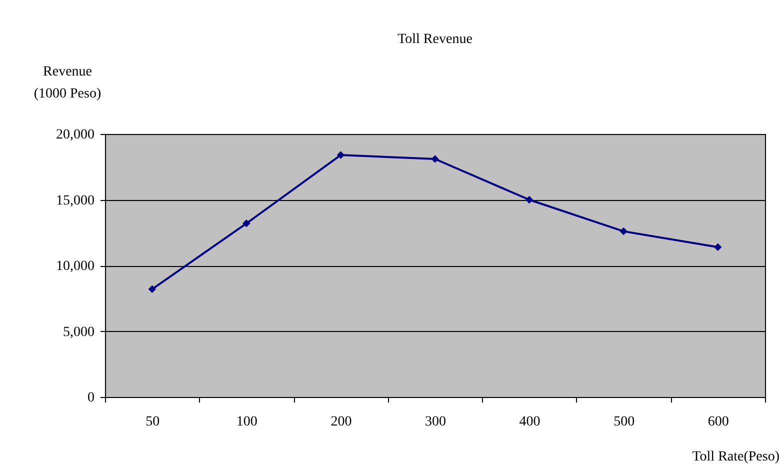 The image size is (781, 465). What do you see at coordinates (78, 332) in the screenshot?
I see `y-tick-label: 5,000` at bounding box center [78, 332].